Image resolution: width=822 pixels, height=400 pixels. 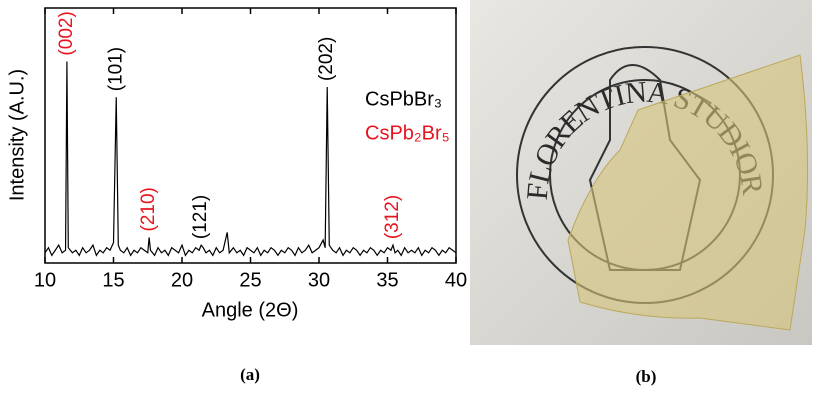 What do you see at coordinates (250, 280) in the screenshot?
I see `x-tick-label: 25` at bounding box center [250, 280].